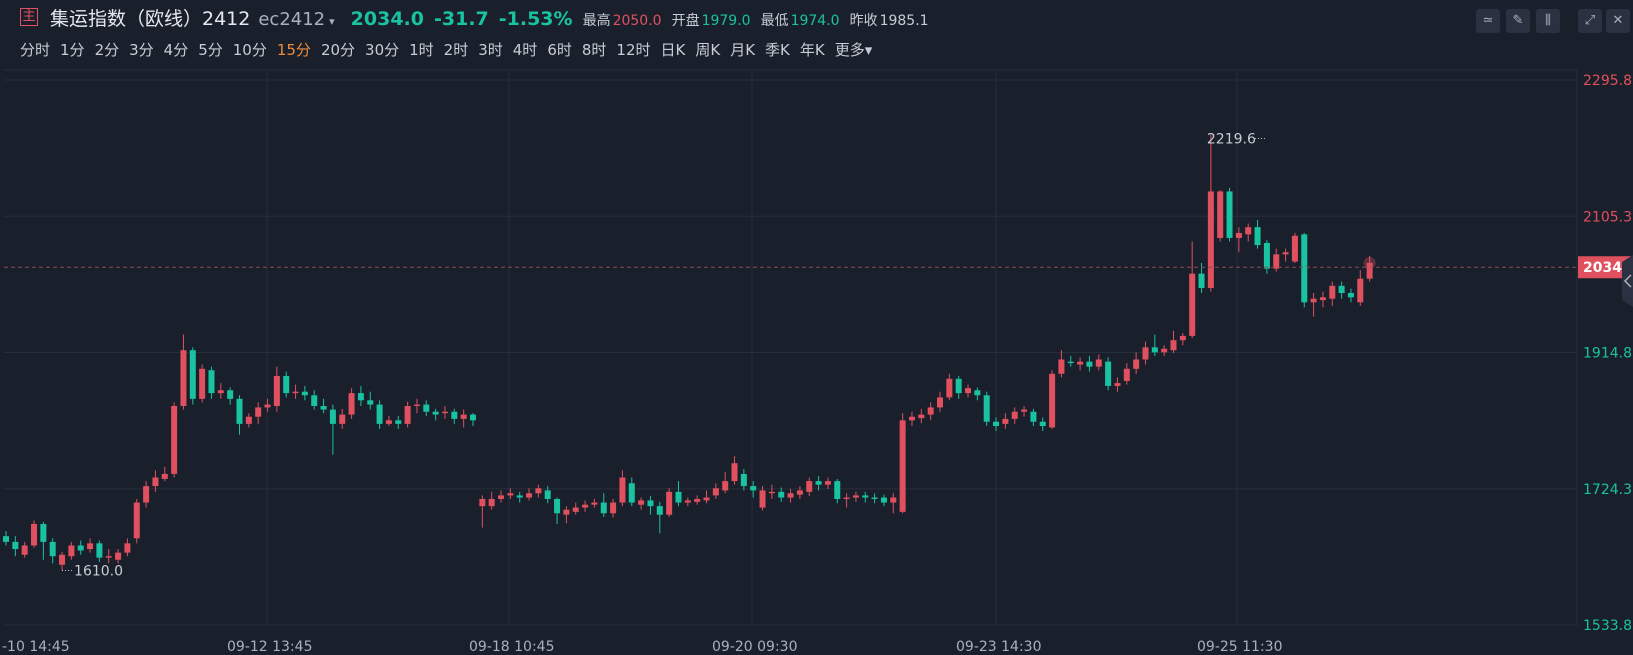  I want to click on period-22: 更多▾, so click(853, 50).